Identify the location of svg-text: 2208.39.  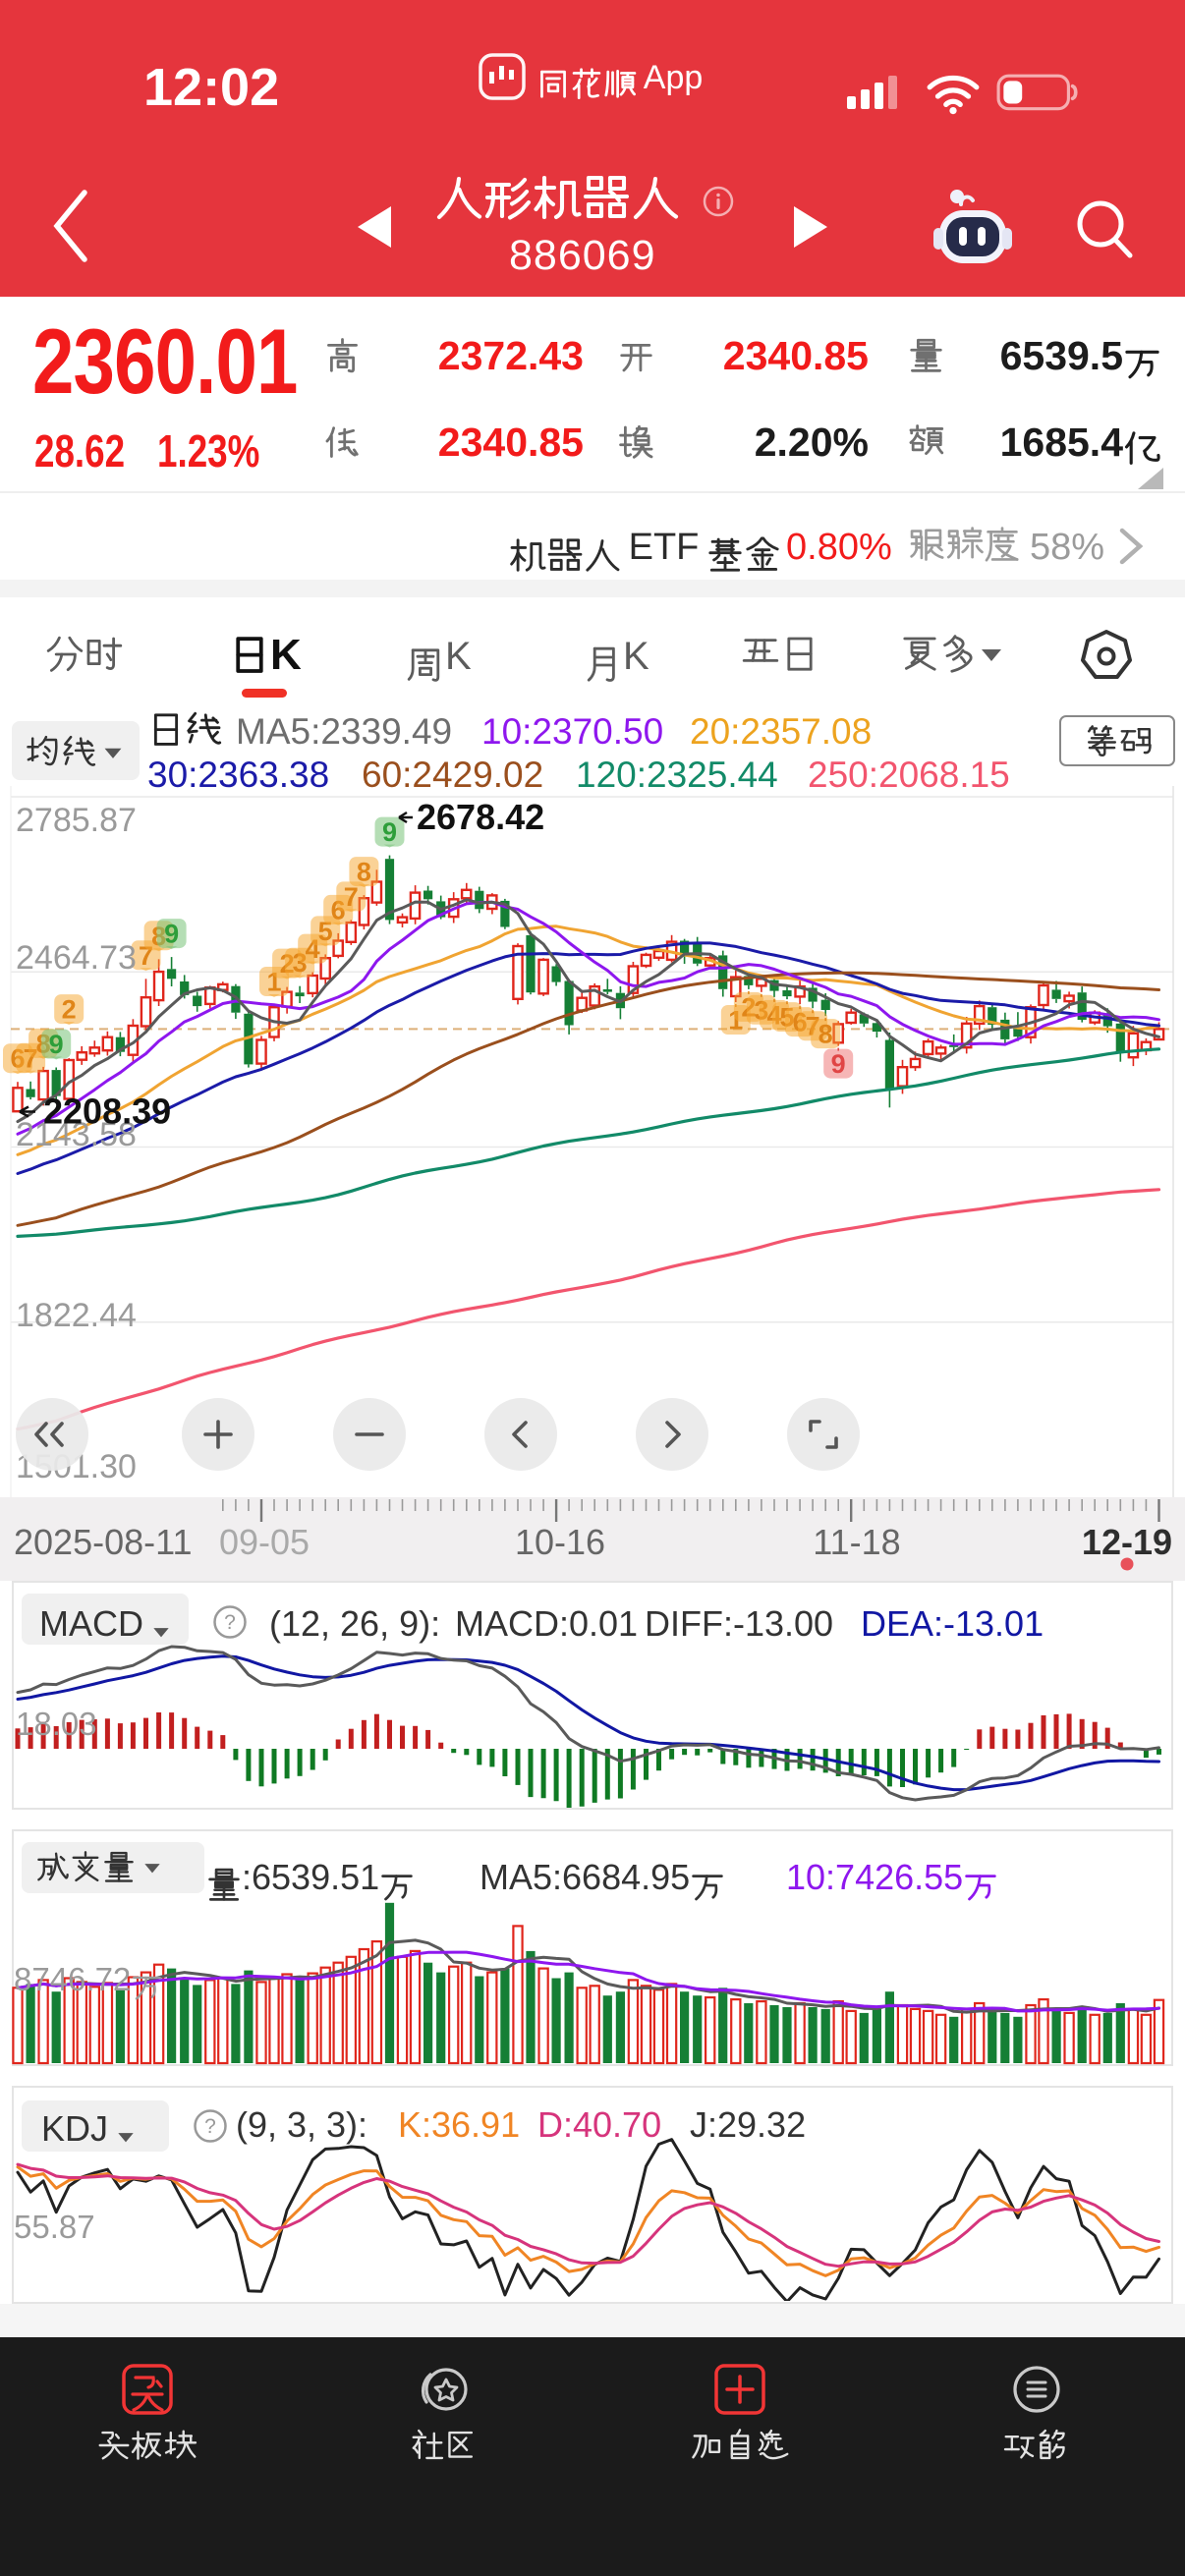
(107, 1112).